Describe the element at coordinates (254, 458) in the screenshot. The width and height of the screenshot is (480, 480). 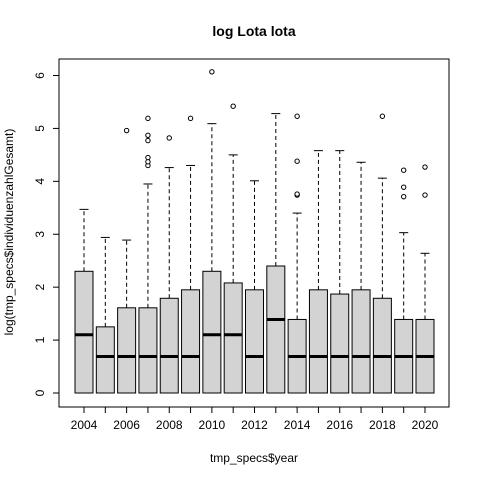
I see `x-axis-title: tmp_specs$year` at that location.